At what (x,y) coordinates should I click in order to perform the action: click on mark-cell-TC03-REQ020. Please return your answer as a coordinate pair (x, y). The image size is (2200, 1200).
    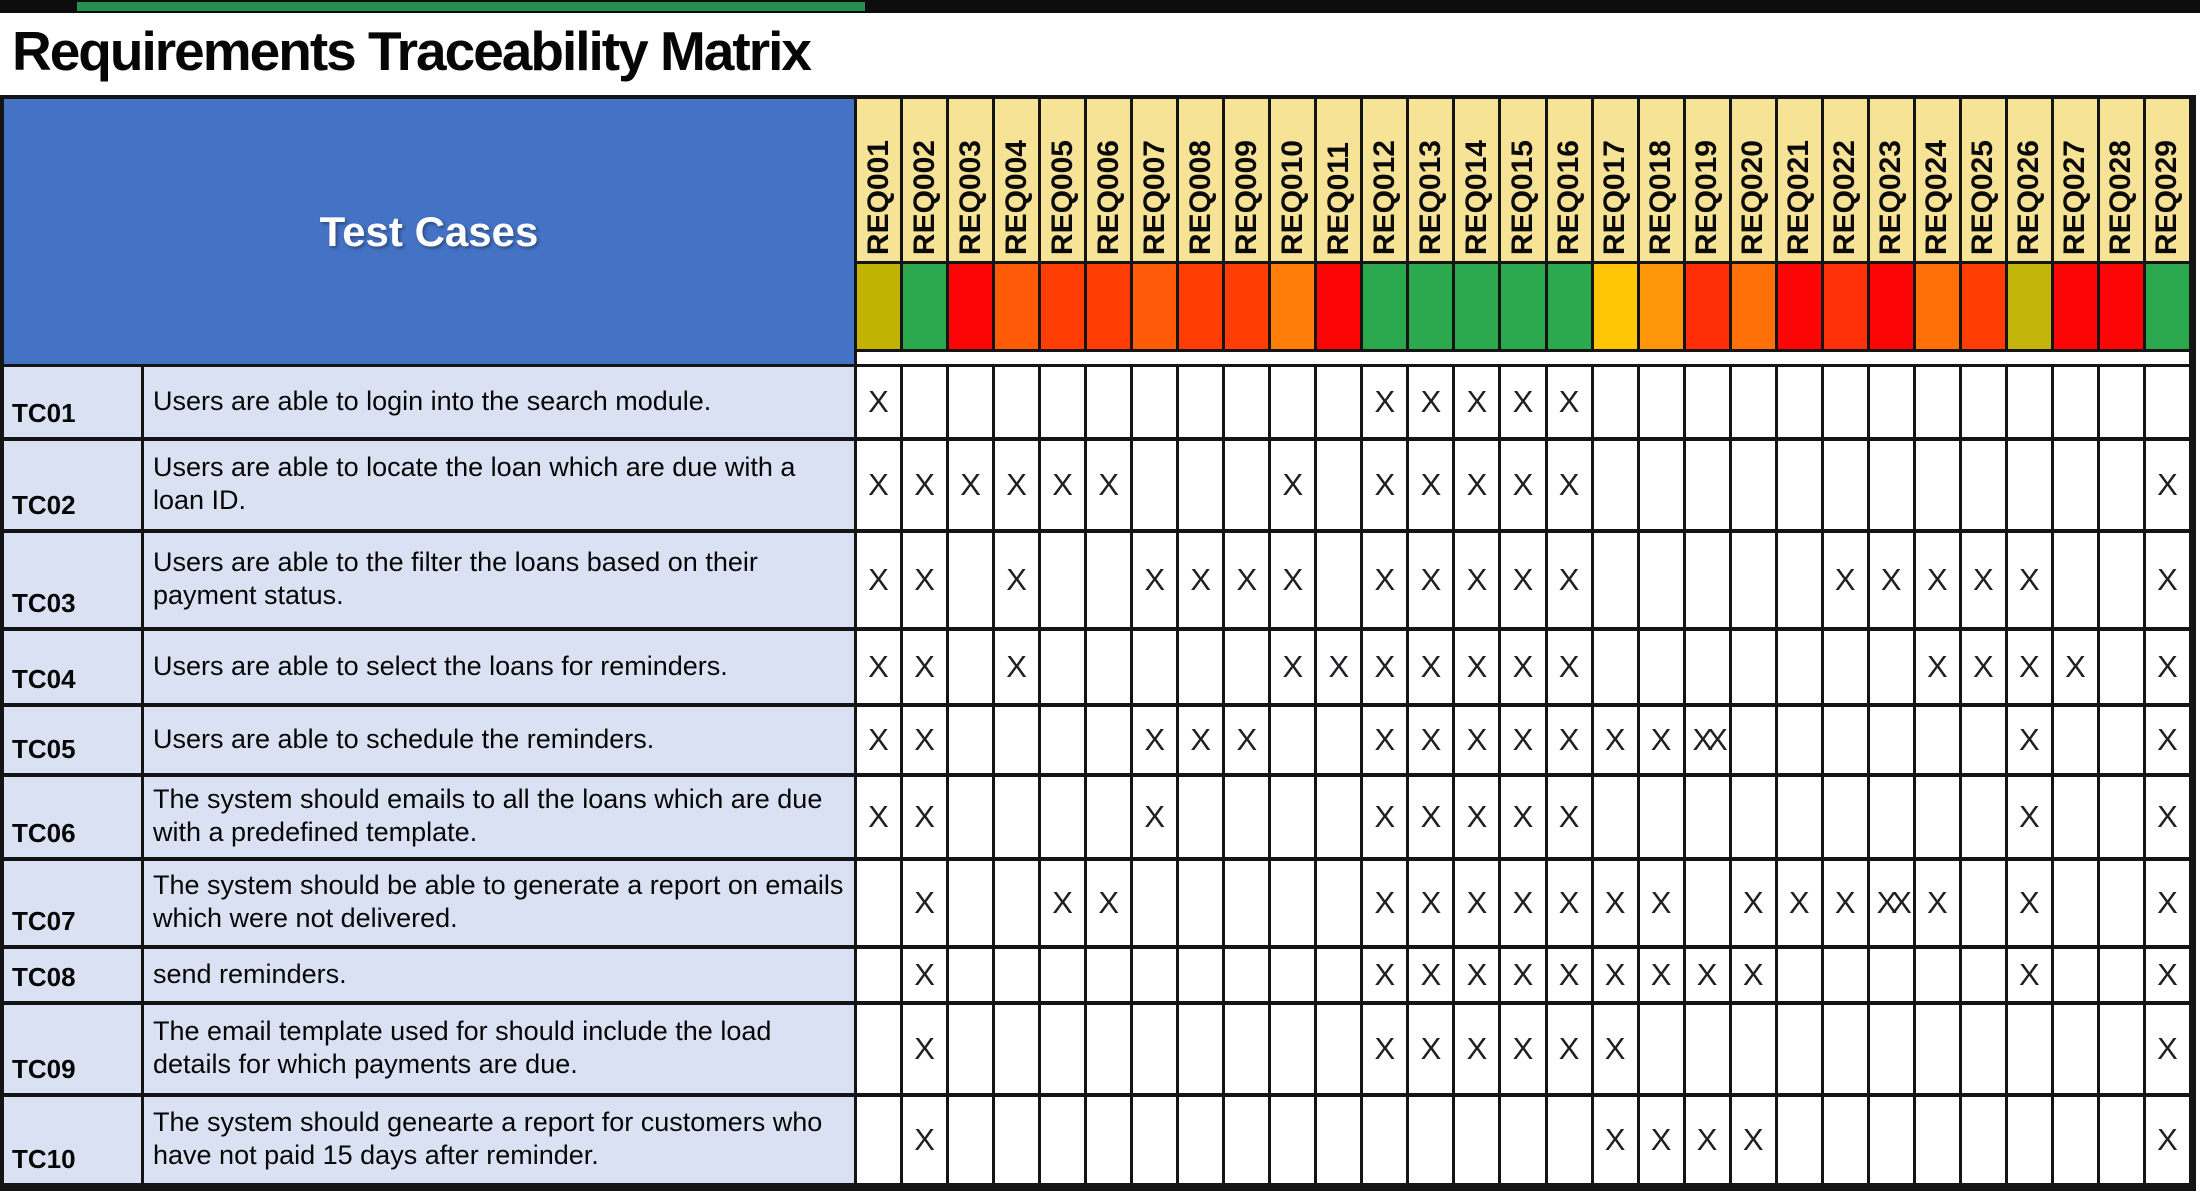
    Looking at the image, I should click on (1754, 582).